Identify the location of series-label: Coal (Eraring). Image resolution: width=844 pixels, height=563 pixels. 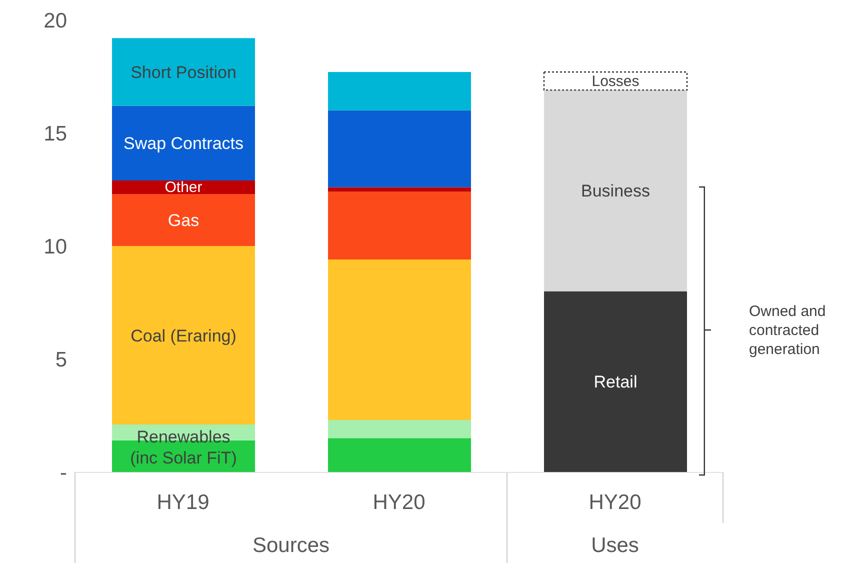
(183, 335).